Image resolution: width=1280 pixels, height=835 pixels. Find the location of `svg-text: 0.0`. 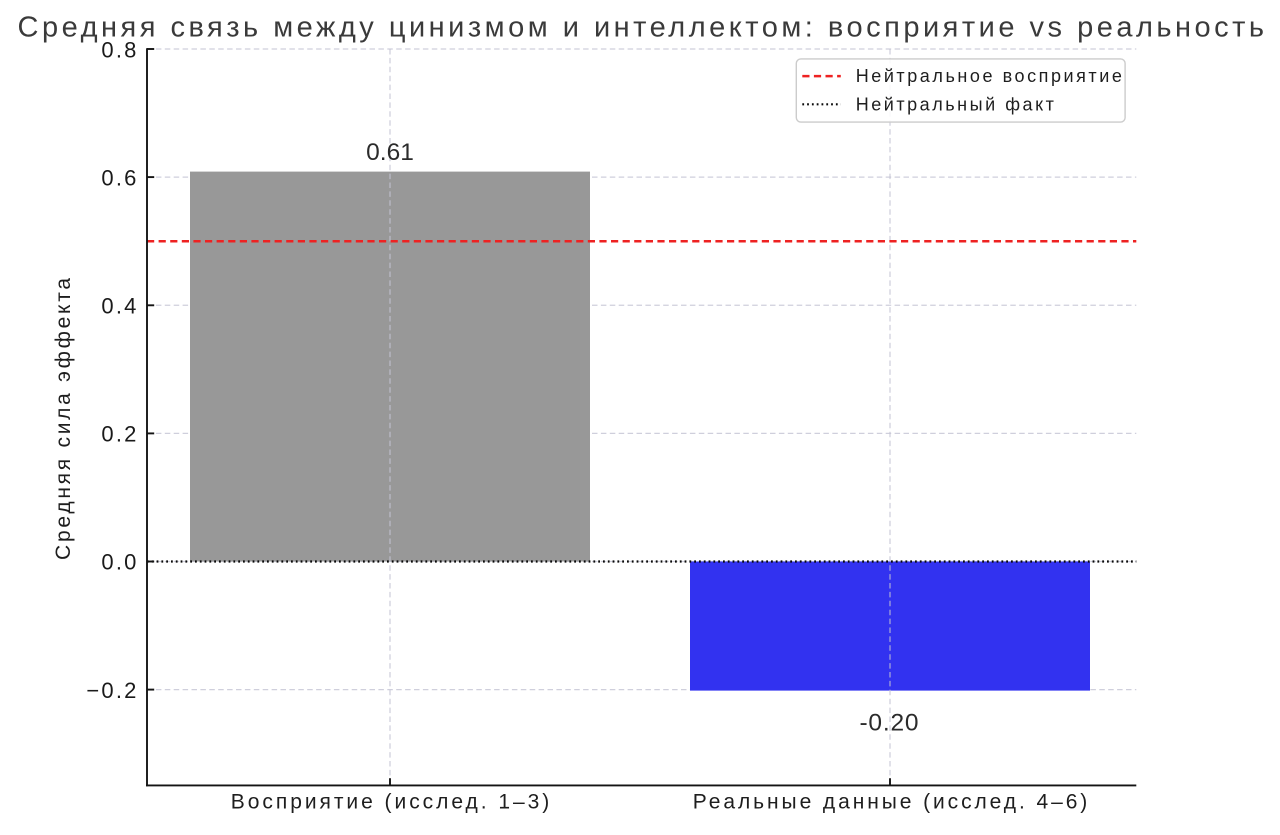

svg-text: 0.0 is located at coordinates (119, 562).